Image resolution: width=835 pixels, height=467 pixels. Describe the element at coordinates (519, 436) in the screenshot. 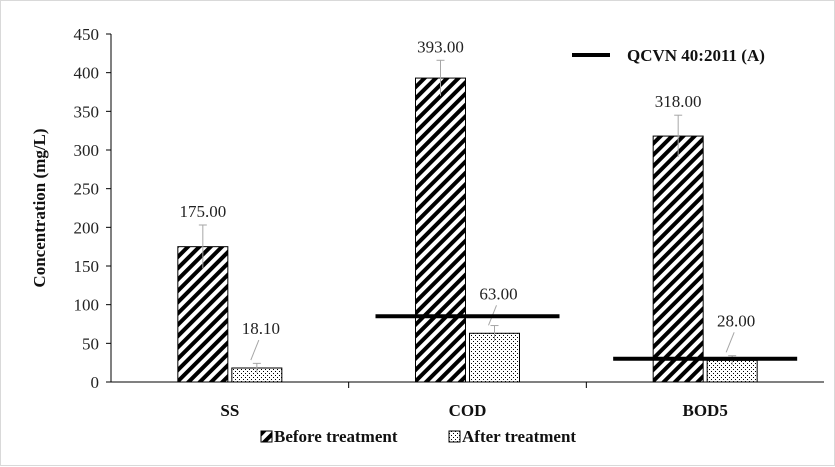

I see `legend-after-label: After treatment` at that location.